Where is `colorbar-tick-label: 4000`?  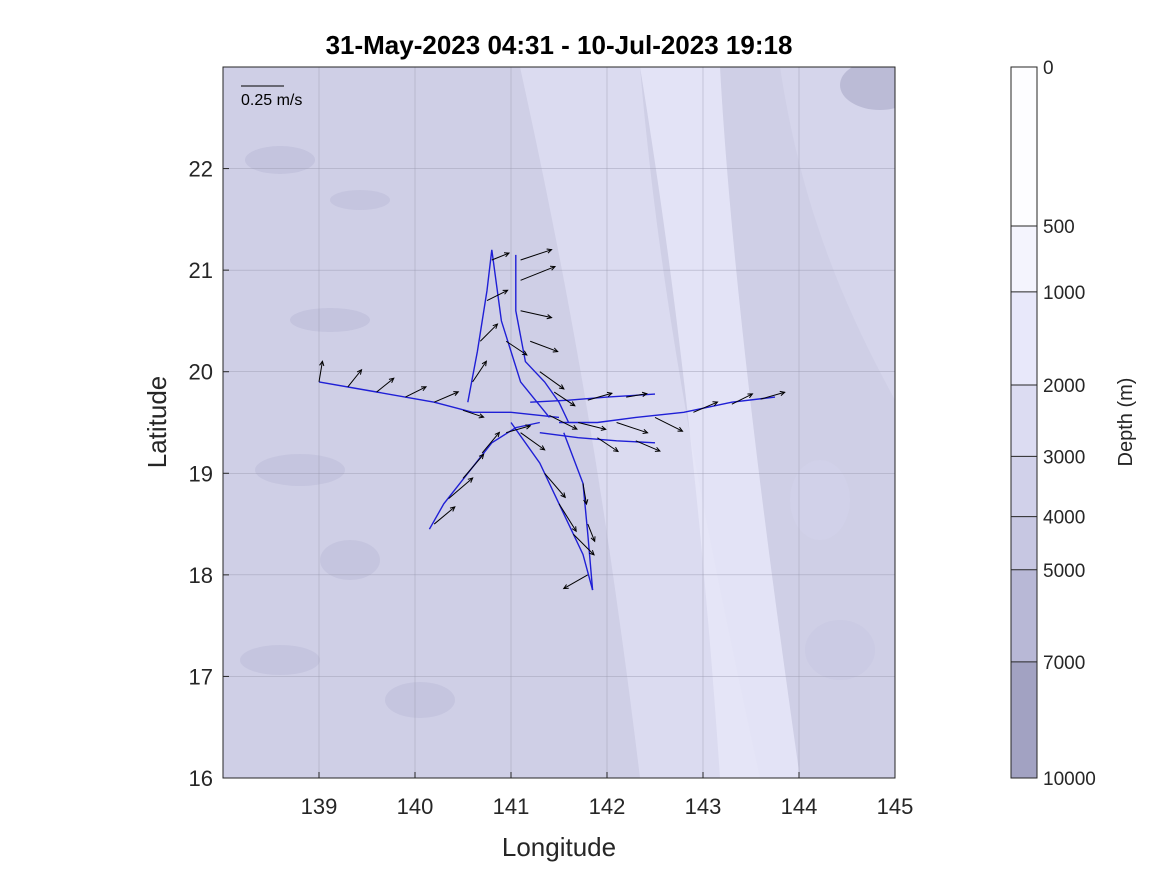
colorbar-tick-label: 4000 is located at coordinates (1064, 518).